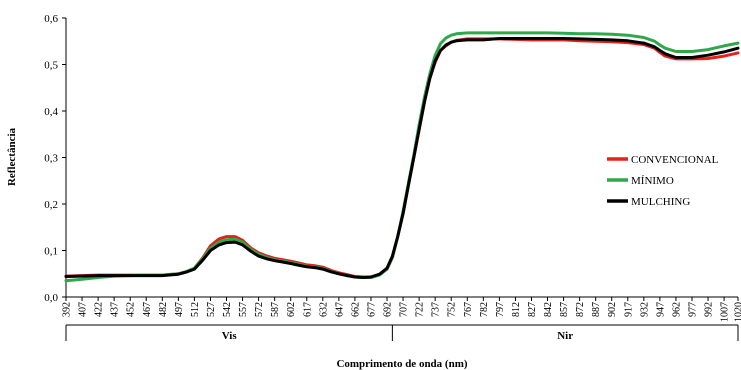  What do you see at coordinates (115, 309) in the screenshot?
I see `x-tick-label: 437` at bounding box center [115, 309].